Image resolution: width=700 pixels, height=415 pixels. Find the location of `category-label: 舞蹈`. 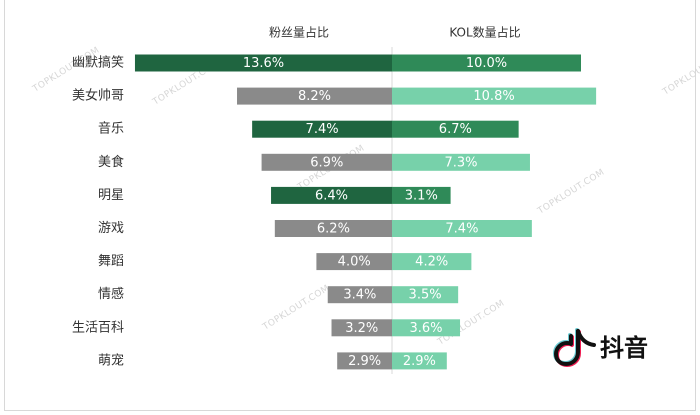

category-label: 舞蹈 is located at coordinates (111, 261).